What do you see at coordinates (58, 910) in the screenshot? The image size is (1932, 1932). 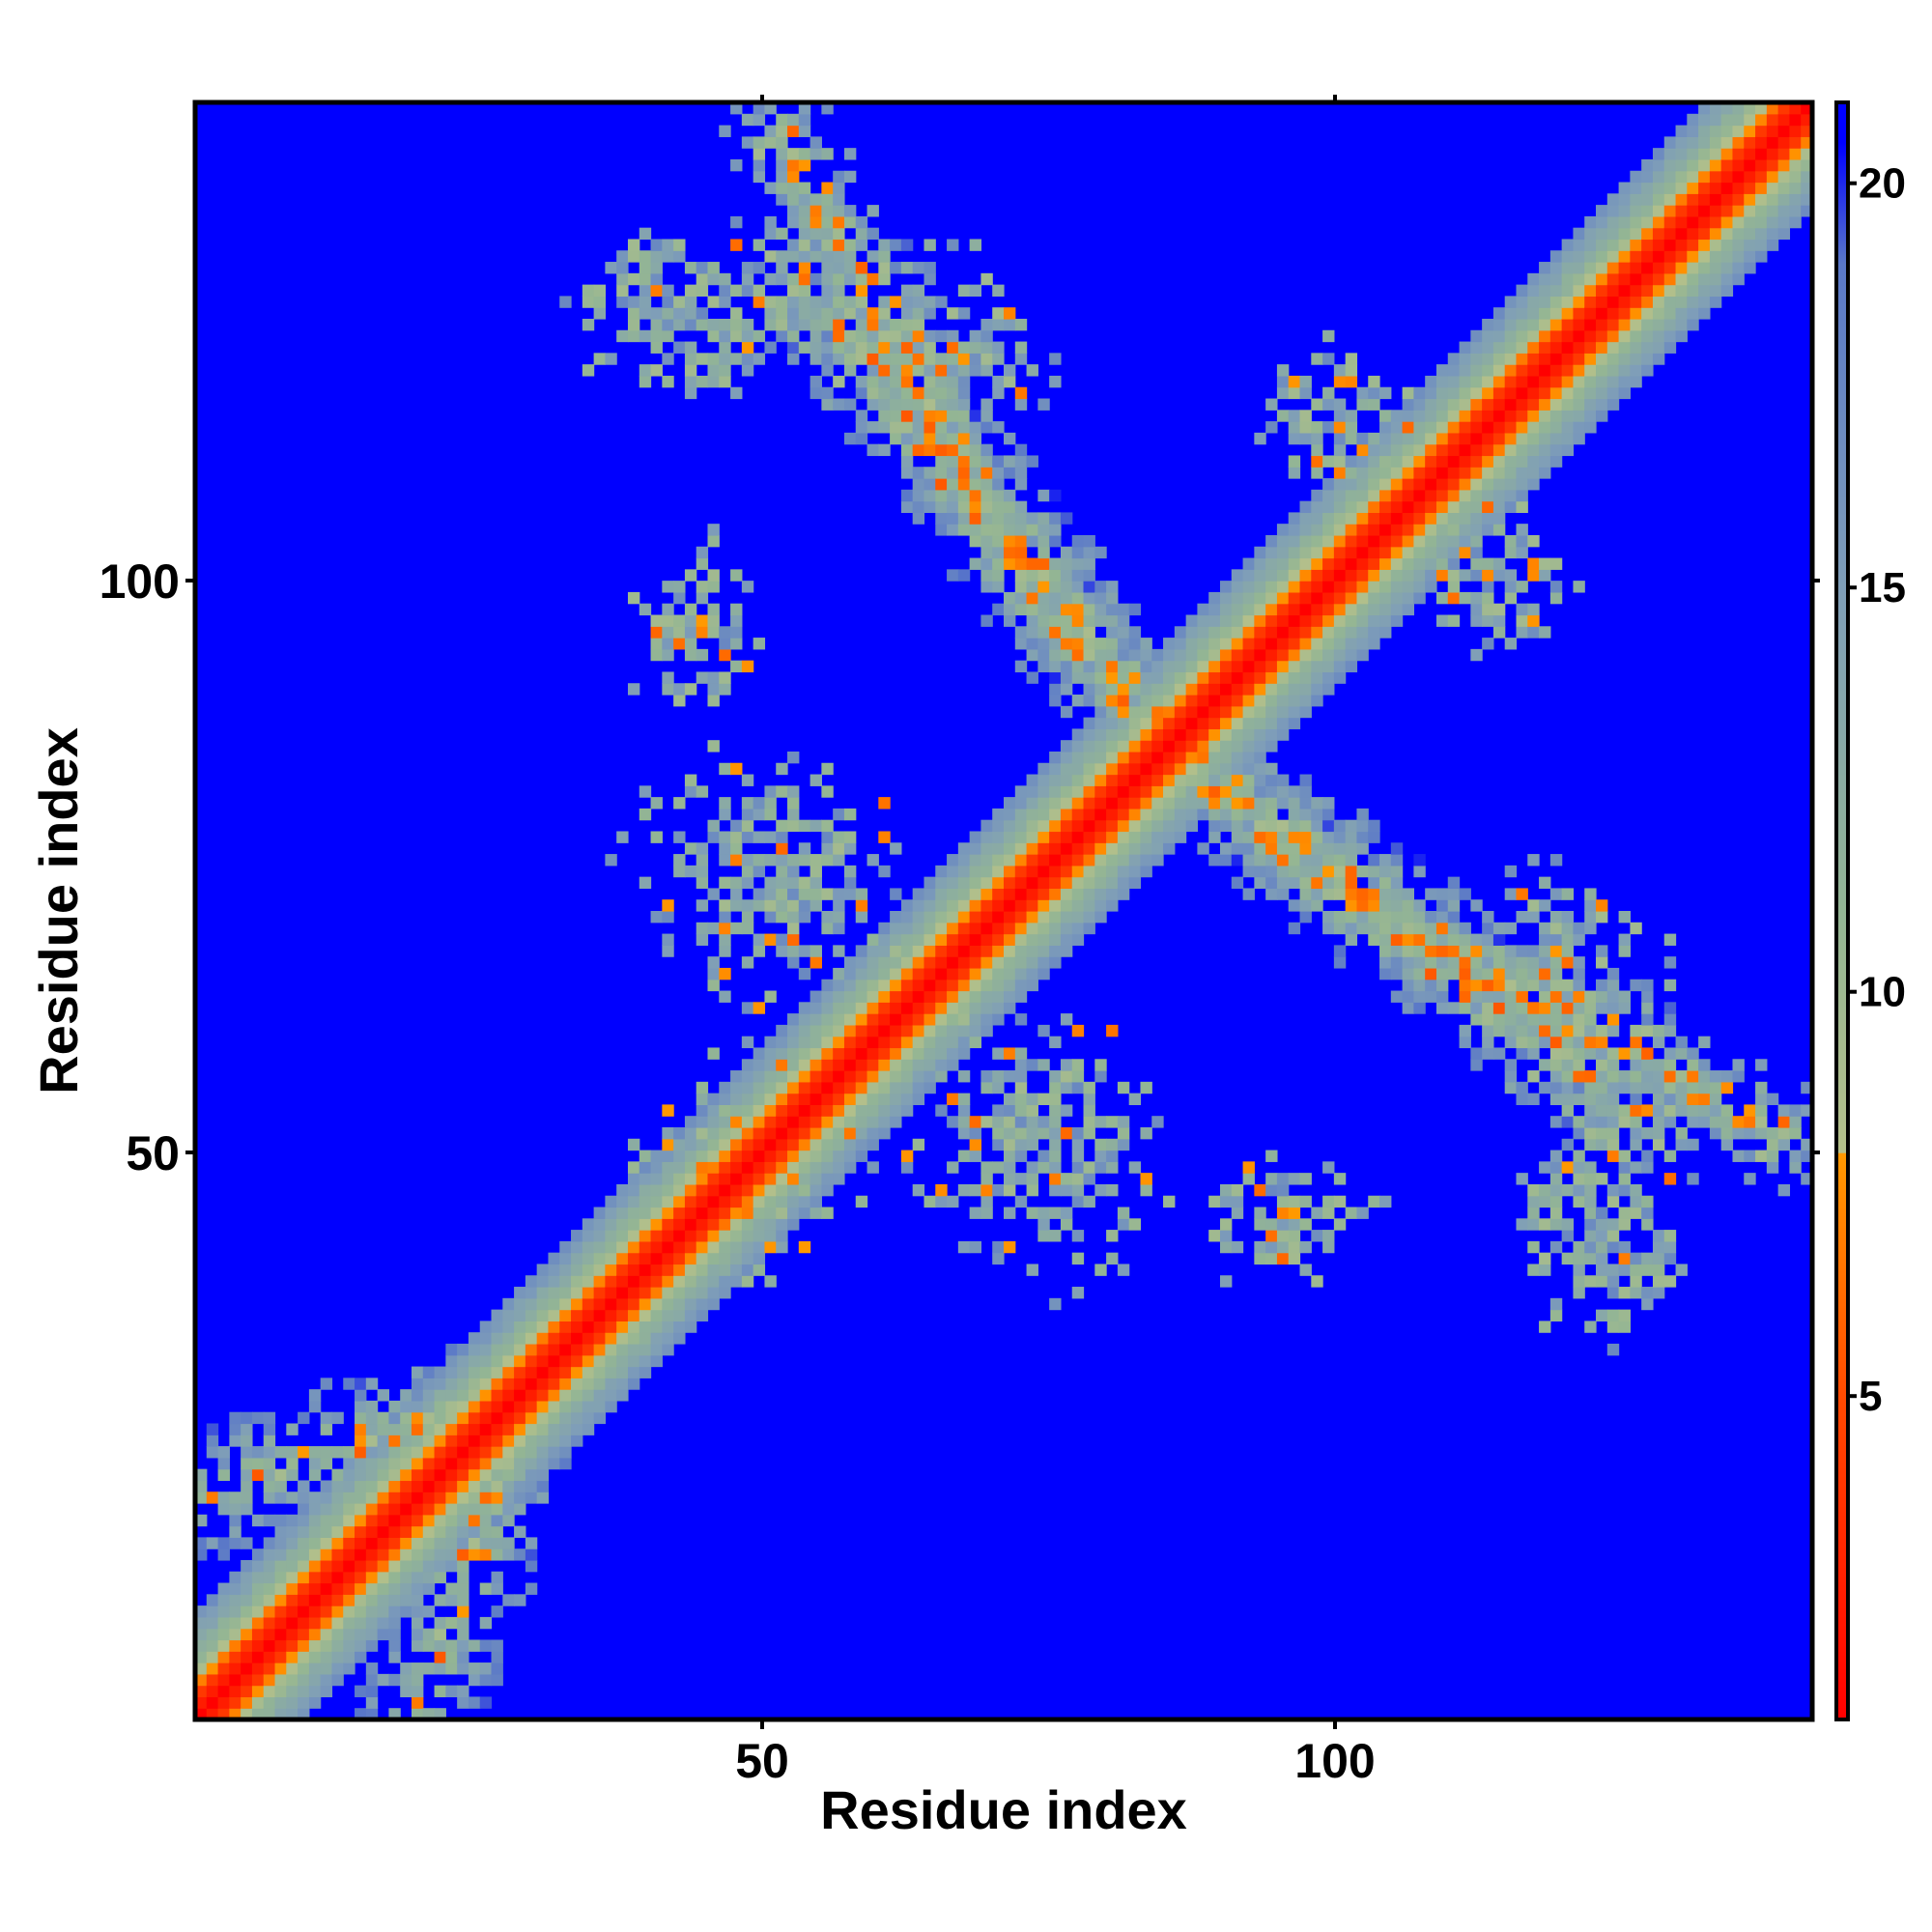 I see `y-axis-label: Residue index` at bounding box center [58, 910].